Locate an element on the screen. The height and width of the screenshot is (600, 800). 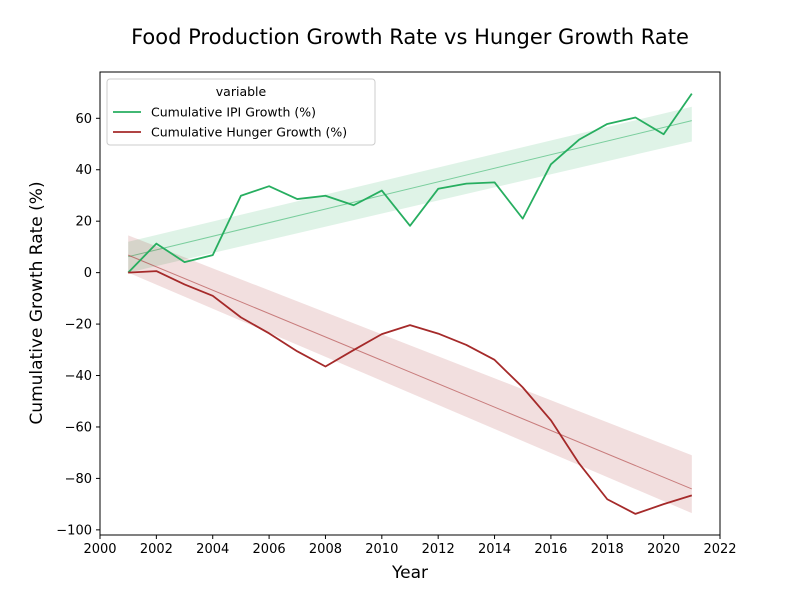
legend-box is located at coordinates (241, 112).